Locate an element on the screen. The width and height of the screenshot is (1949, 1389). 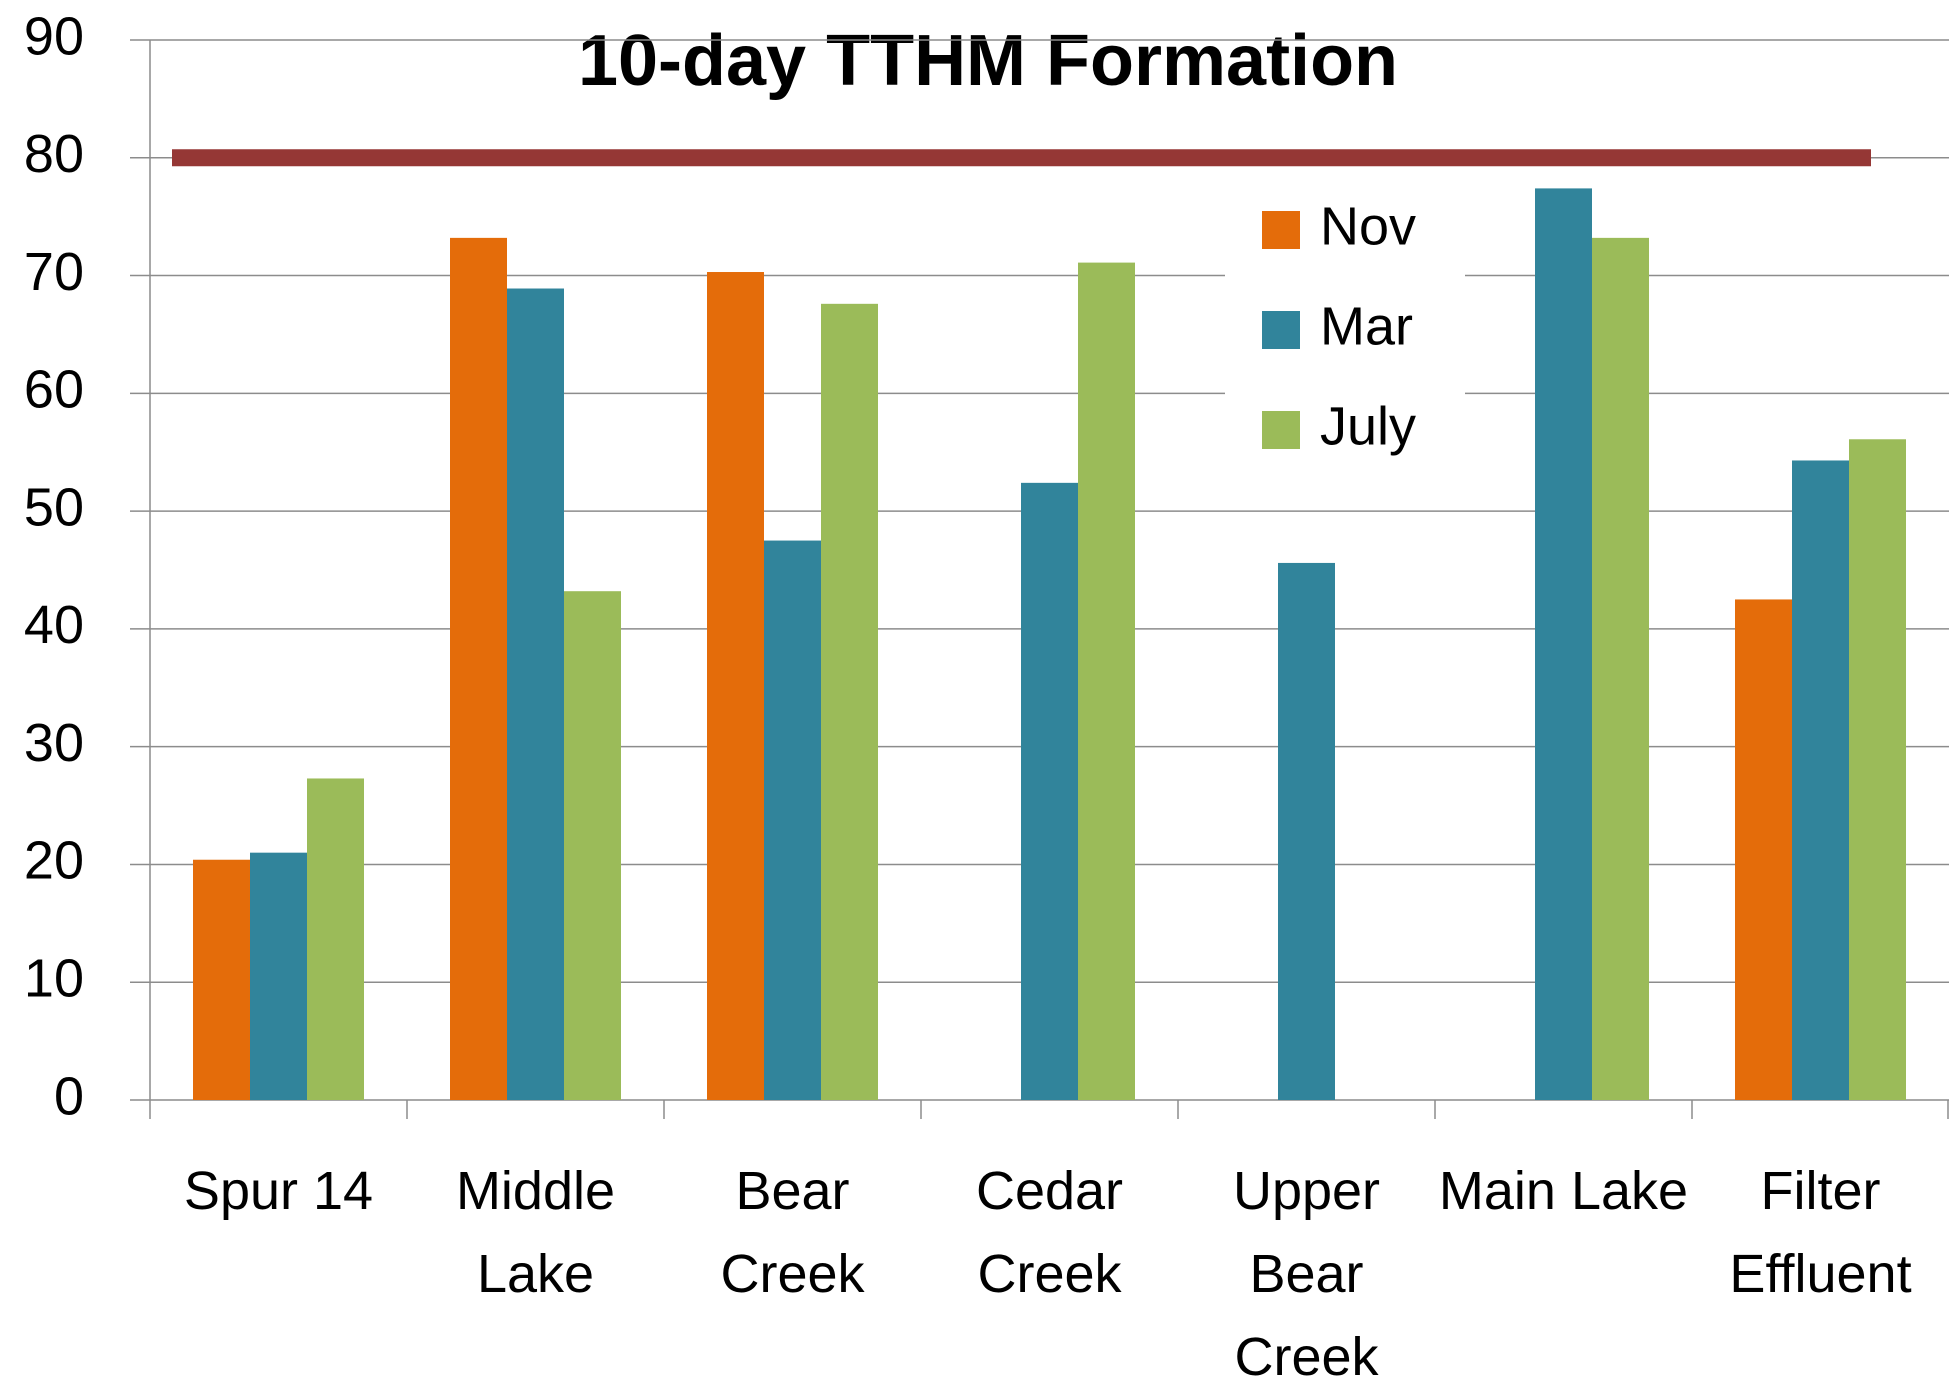
x-tick-label: Middle Lake is located at coordinates (535, 1232).